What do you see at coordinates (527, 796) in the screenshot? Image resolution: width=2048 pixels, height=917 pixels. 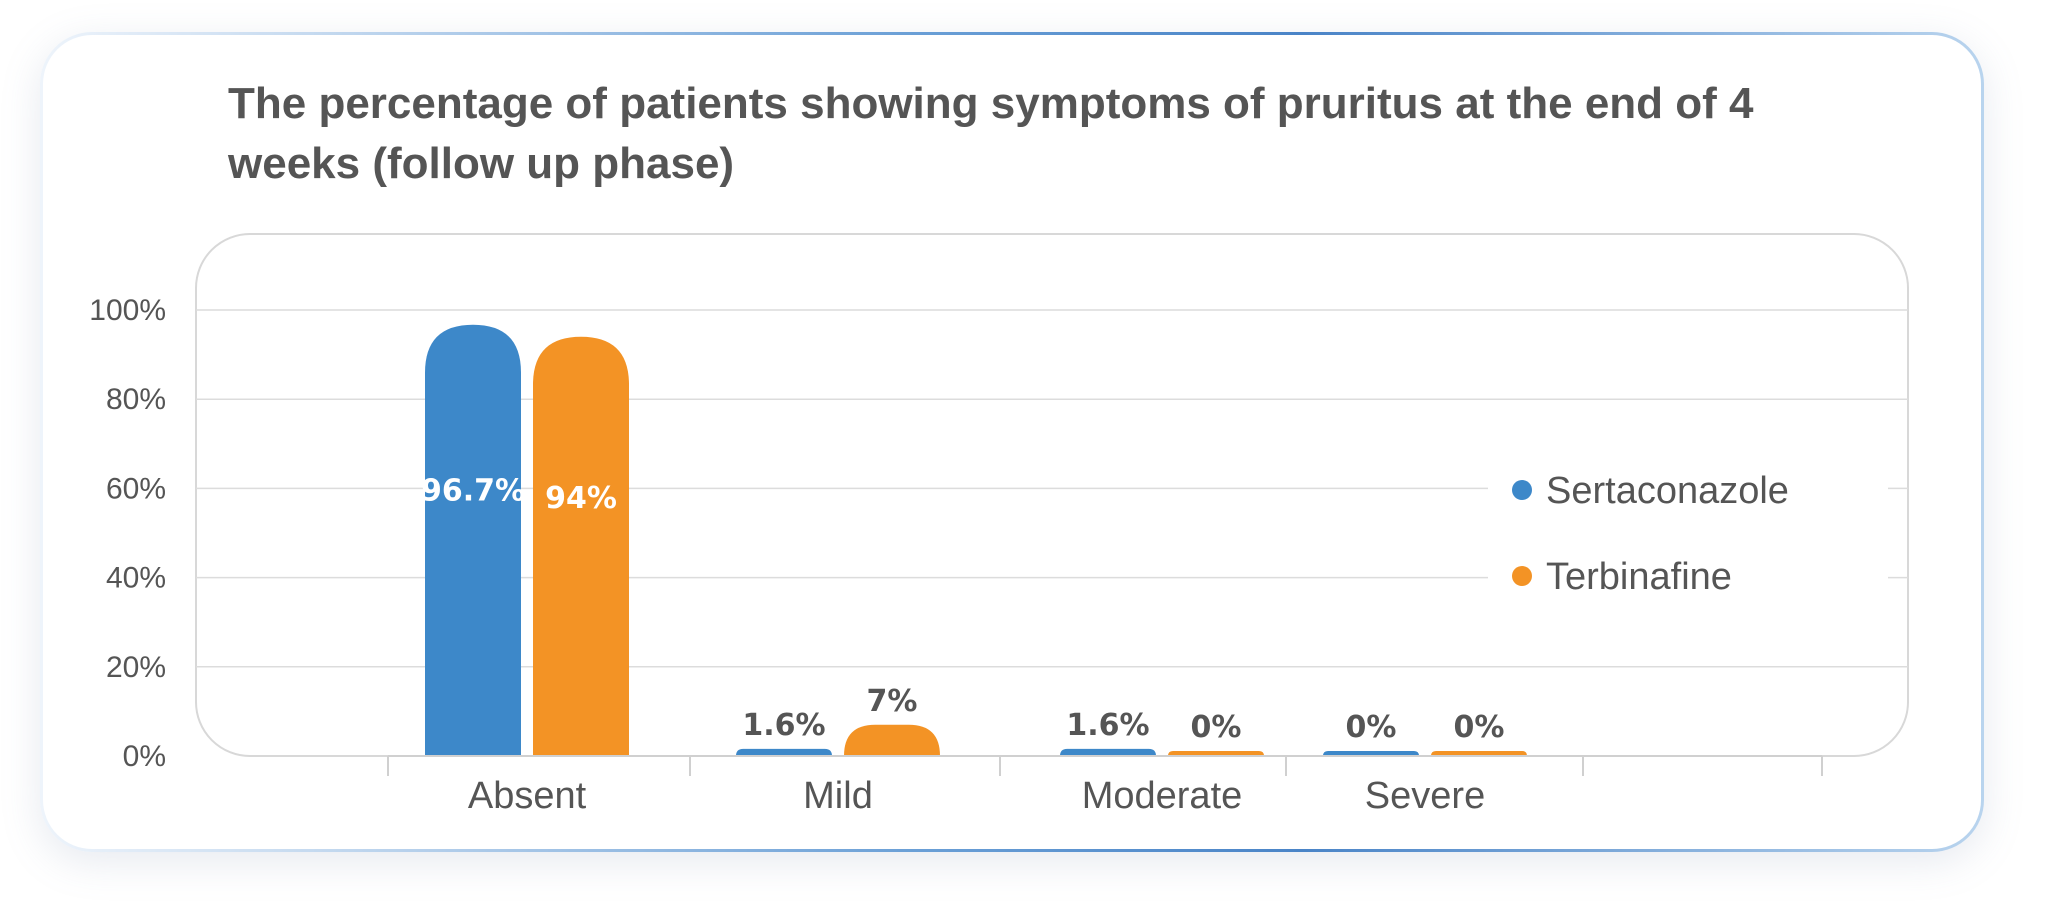 I see `x-category-label: Absent` at bounding box center [527, 796].